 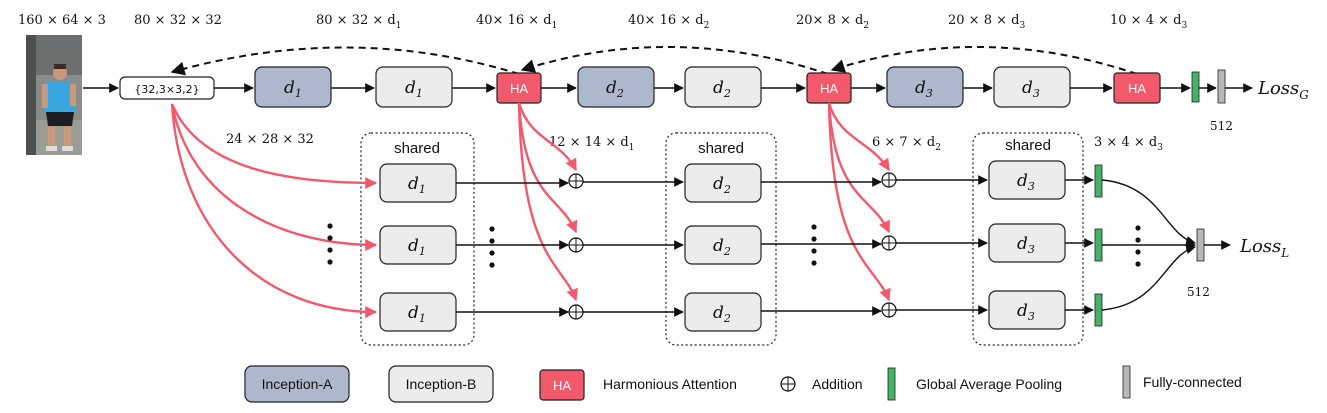 I want to click on global-inception-b-2-label: d2, so click(x=722, y=89).